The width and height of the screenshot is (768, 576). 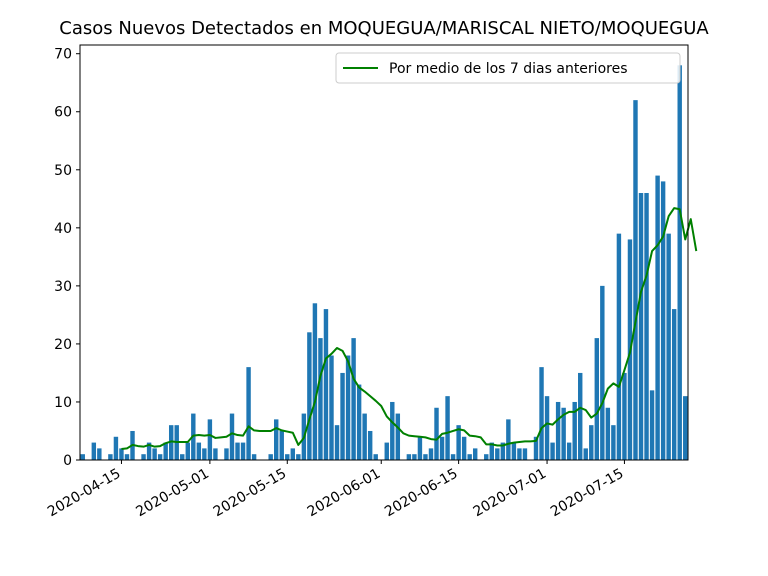 I want to click on y-tick-label: 30, so click(x=63, y=287).